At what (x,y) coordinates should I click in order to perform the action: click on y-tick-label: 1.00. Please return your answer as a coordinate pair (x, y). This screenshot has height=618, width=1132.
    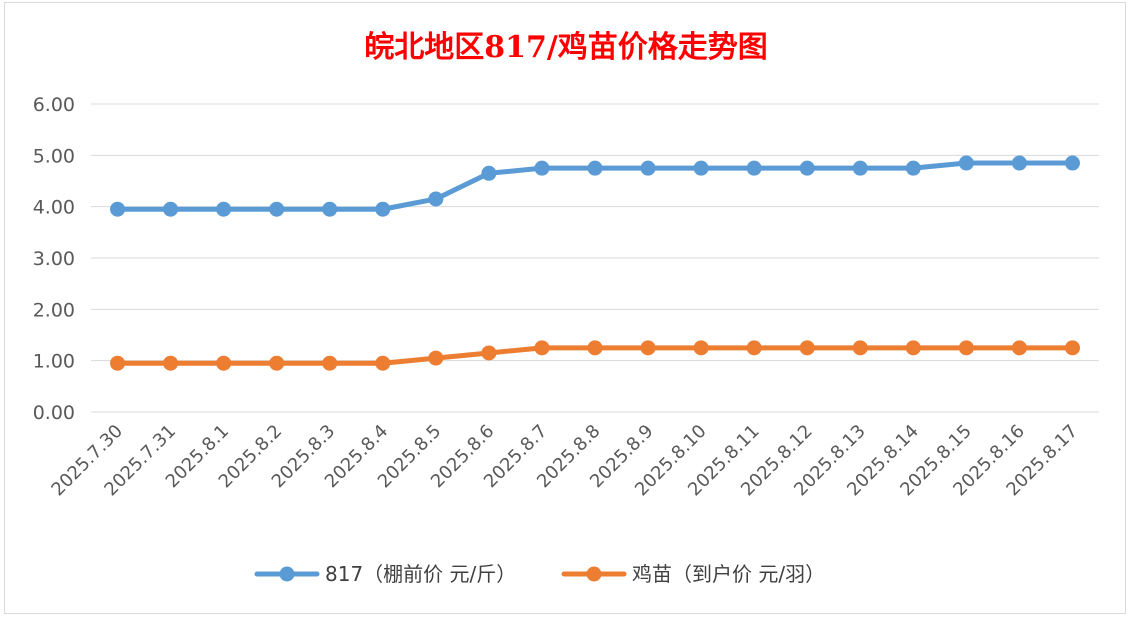
    Looking at the image, I should click on (54, 362).